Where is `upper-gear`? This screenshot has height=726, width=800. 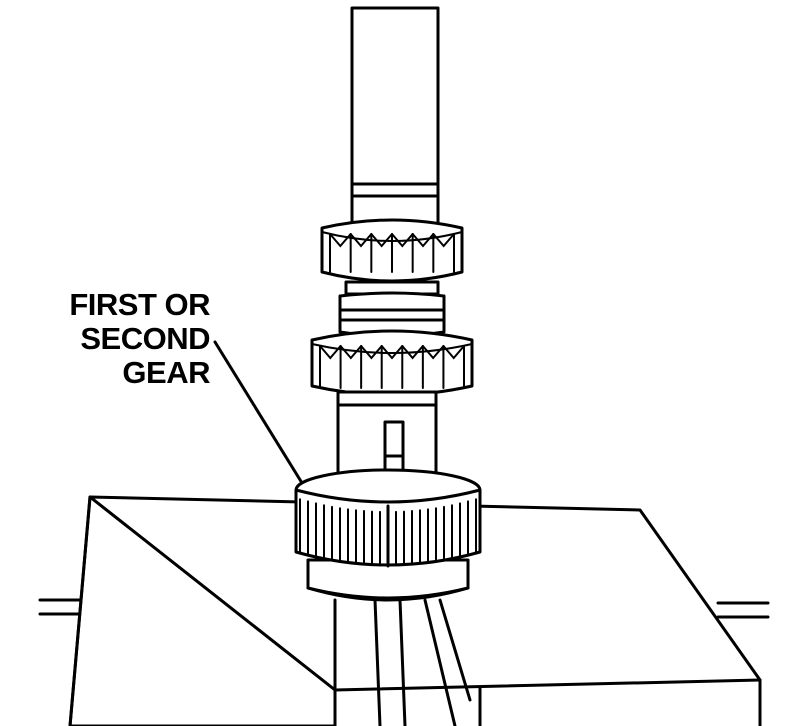 upper-gear is located at coordinates (392, 250).